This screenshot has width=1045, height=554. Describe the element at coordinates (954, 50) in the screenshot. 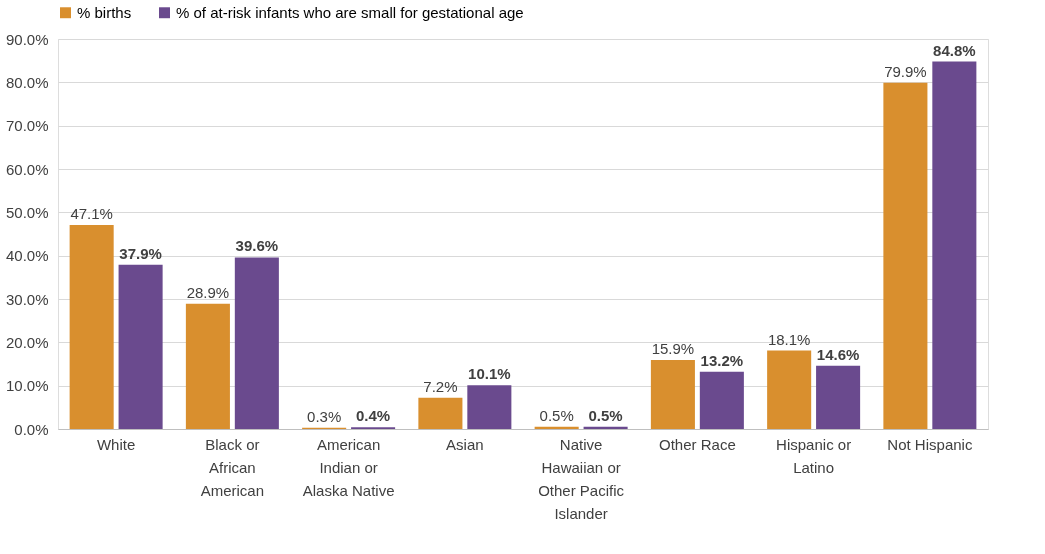

I see `data-label: 84.8%` at that location.